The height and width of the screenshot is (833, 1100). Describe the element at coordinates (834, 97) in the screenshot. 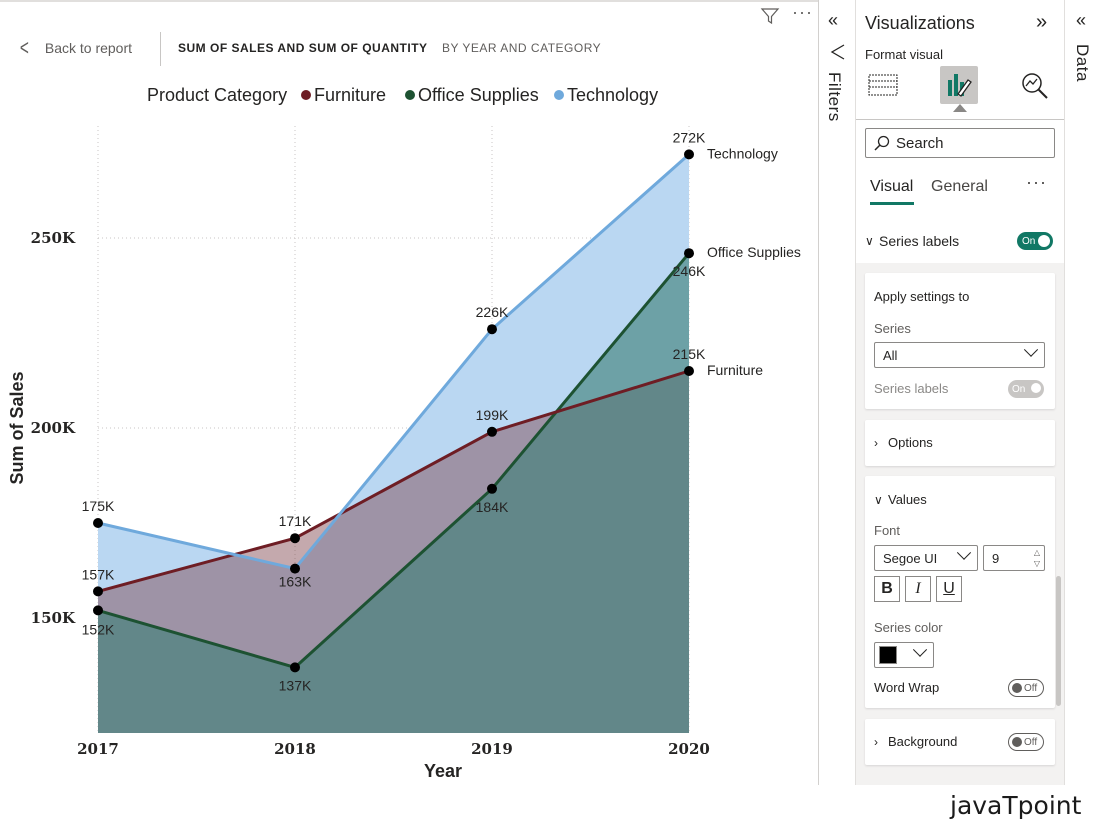

I see `filters-pane-label: Filters` at that location.